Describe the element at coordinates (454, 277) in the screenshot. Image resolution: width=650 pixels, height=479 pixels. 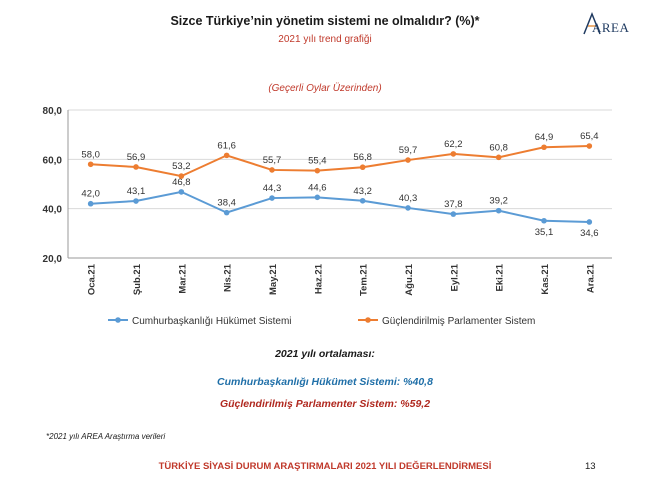
I see `x-tick-label: Eyl.21` at that location.